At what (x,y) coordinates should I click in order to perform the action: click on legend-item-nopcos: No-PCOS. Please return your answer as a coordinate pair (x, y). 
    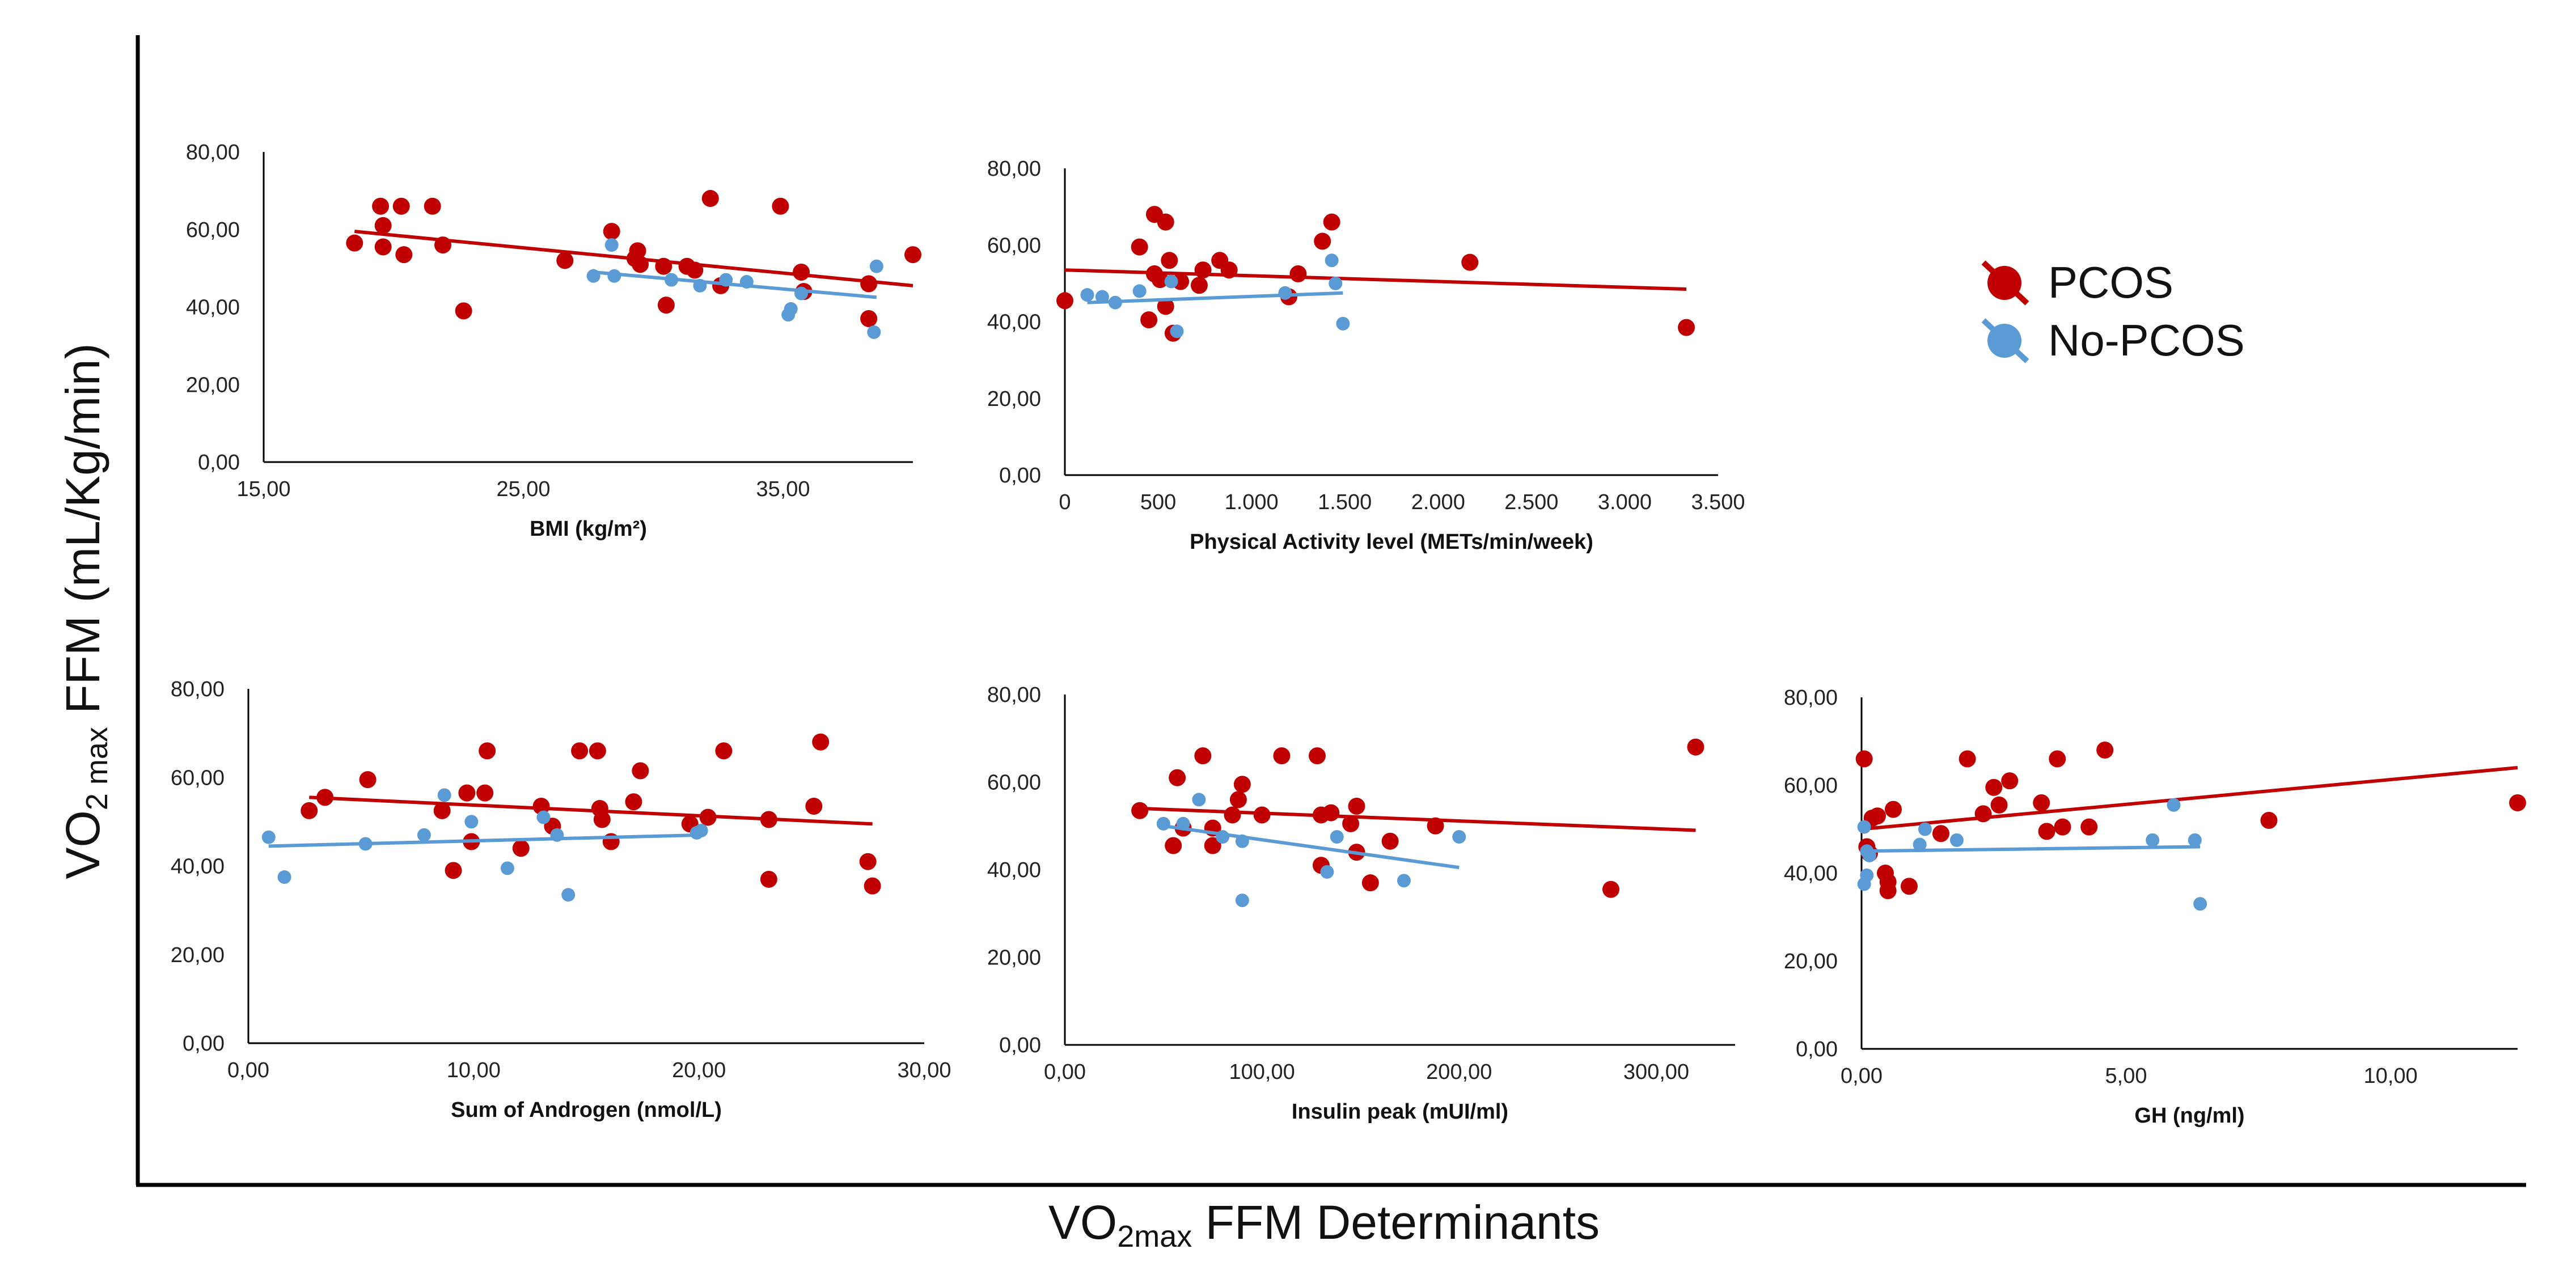
    Looking at the image, I should click on (2113, 340).